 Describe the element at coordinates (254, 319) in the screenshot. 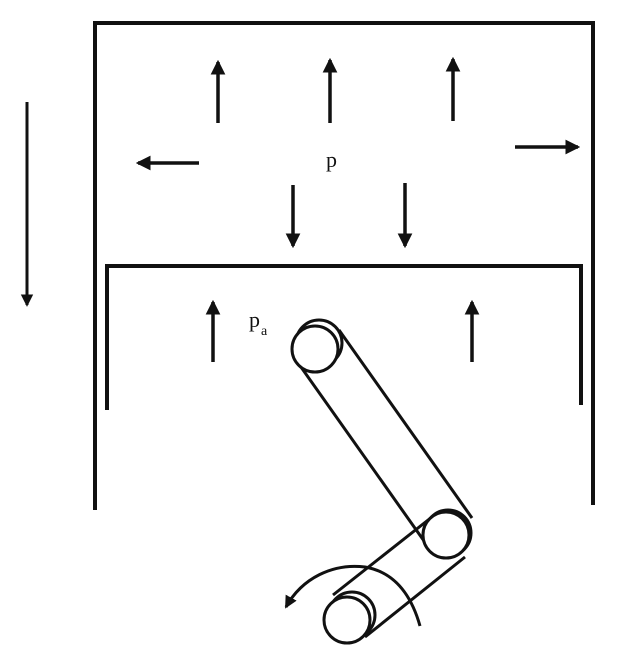

I see `ambient-pressure-base: p` at that location.